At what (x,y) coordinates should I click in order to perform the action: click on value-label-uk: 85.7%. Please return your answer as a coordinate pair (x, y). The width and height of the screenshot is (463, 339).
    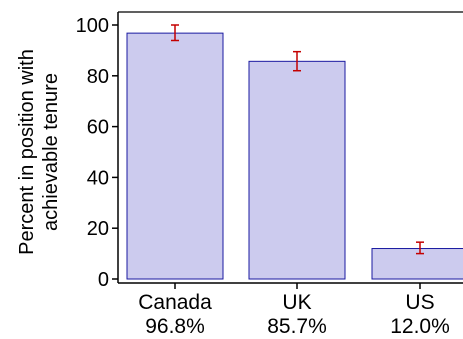
    Looking at the image, I should click on (297, 326).